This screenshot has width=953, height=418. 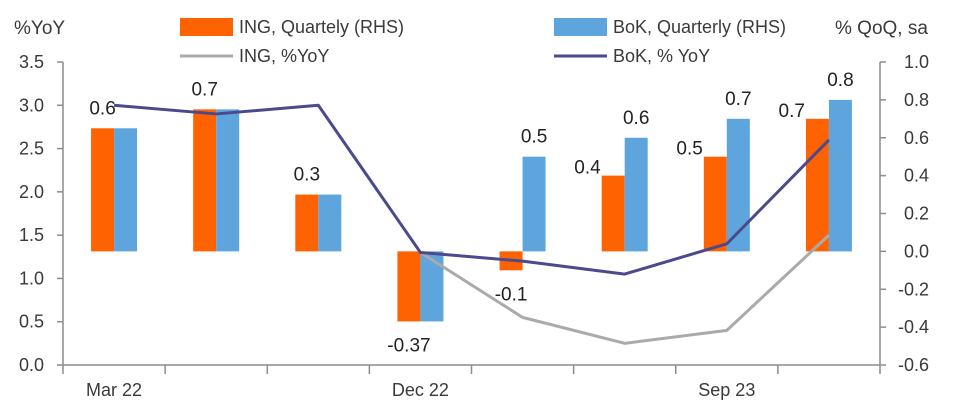 What do you see at coordinates (913, 289) in the screenshot?
I see `right-tick-label: -0.2` at bounding box center [913, 289].